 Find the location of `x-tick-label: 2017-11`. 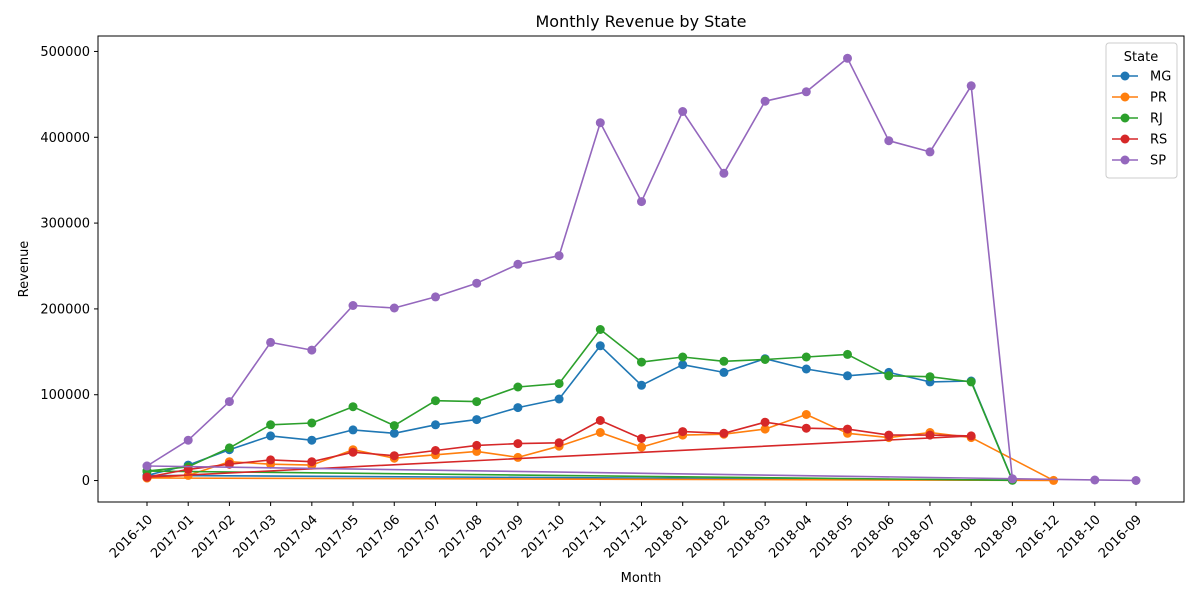

x-tick-label: 2017-11 is located at coordinates (584, 536).